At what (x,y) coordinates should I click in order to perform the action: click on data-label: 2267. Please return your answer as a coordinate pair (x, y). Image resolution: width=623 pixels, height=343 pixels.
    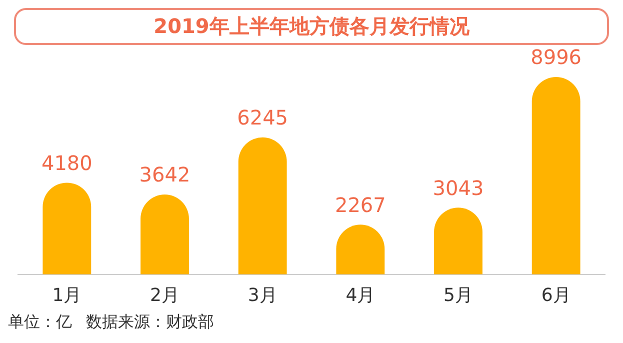
    Looking at the image, I should click on (360, 204).